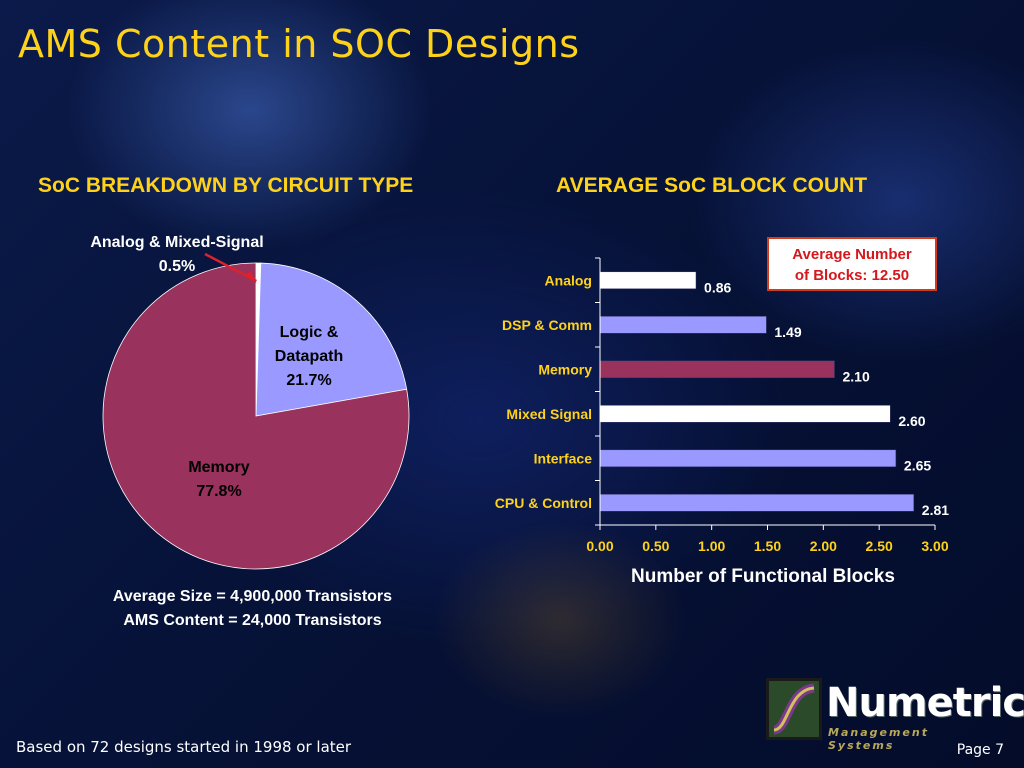  I want to click on callout-line-1: Average Number, so click(852, 254).